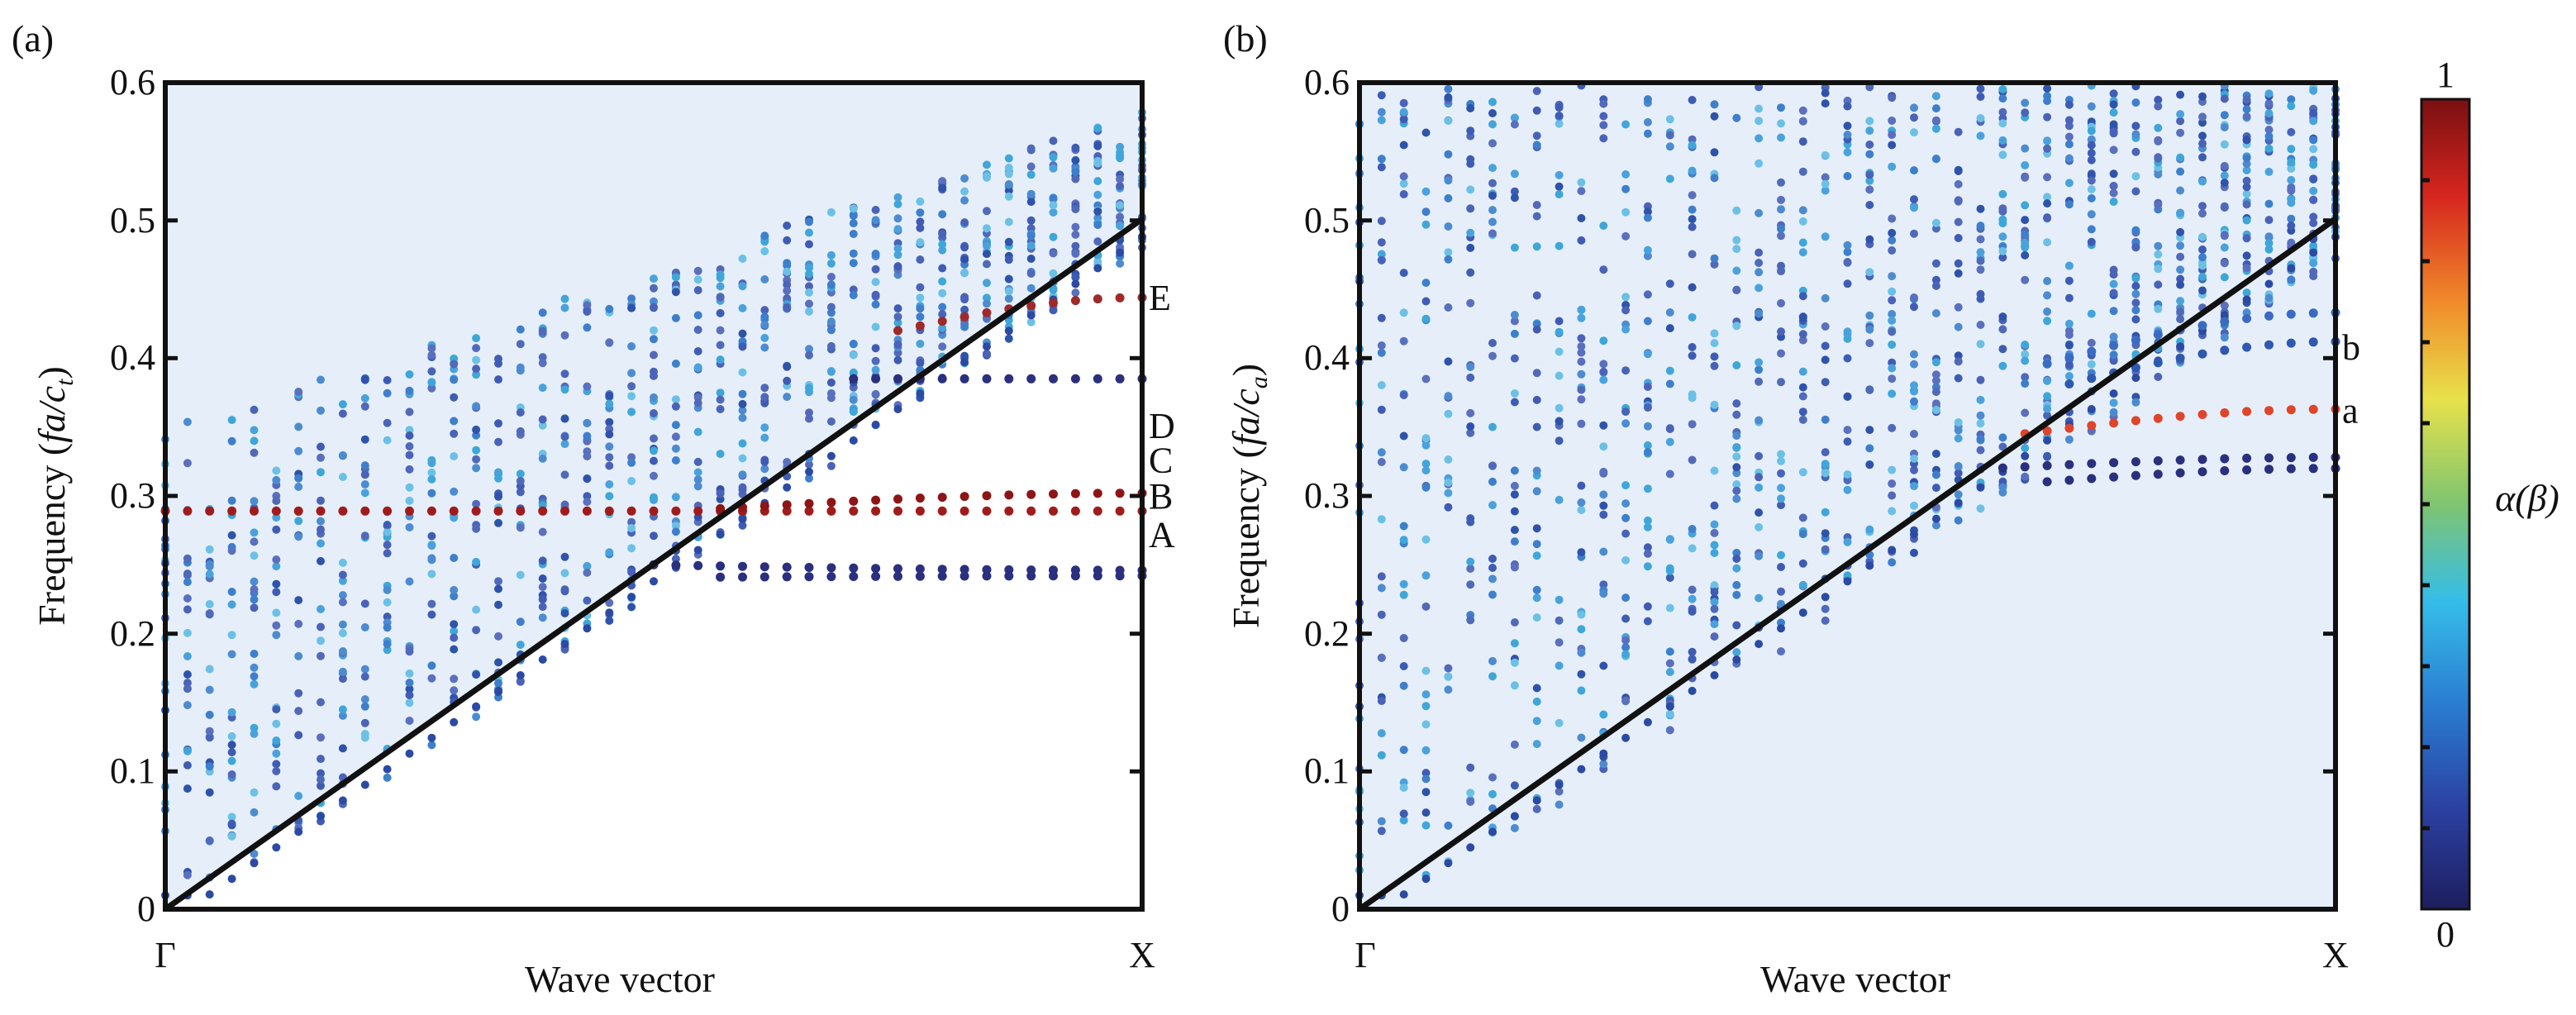  What do you see at coordinates (1162, 426) in the screenshot?
I see `band-label: D` at bounding box center [1162, 426].